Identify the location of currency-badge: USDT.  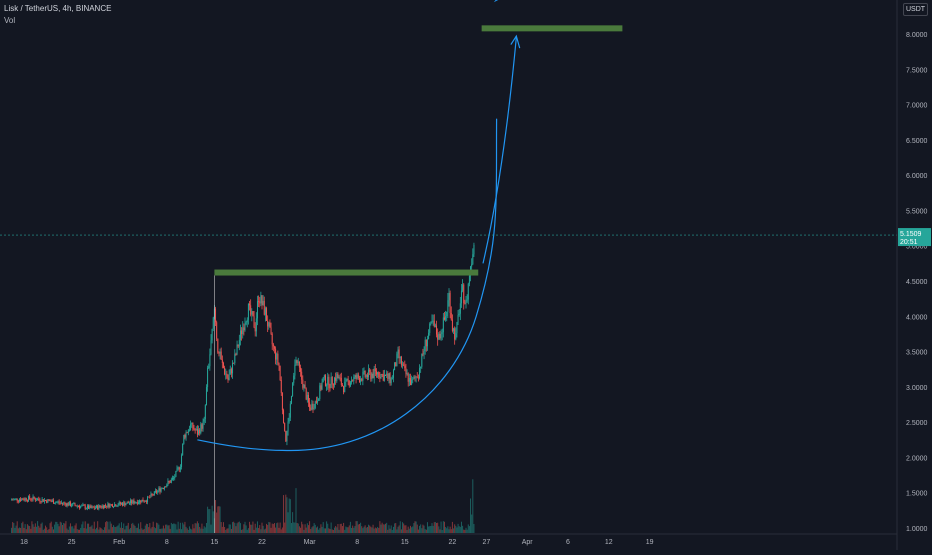
(915, 9).